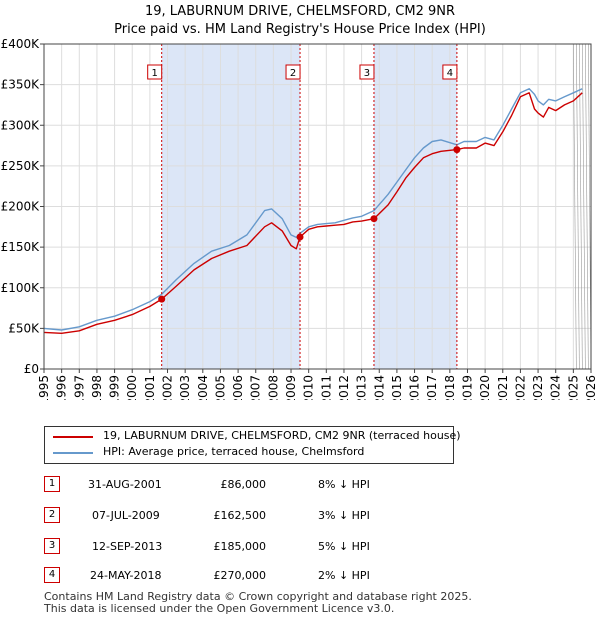 This screenshot has width=600, height=620. What do you see at coordinates (397, 387) in the screenshot?
I see `x-tick-label: 2015` at bounding box center [397, 387].